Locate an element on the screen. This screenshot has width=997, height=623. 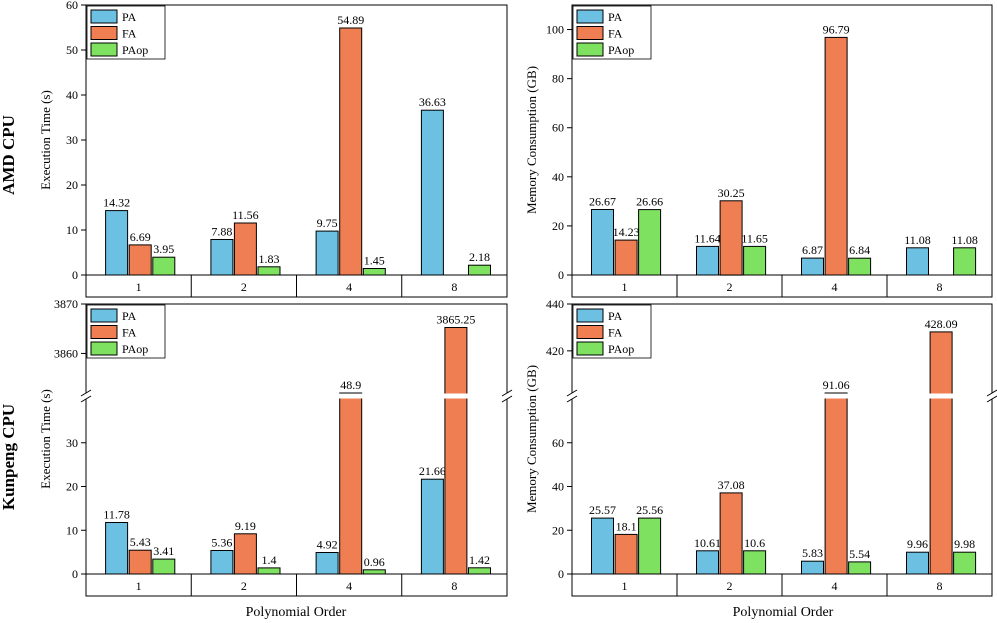
kp-mem-break-line-0b is located at coordinates (572, 399).